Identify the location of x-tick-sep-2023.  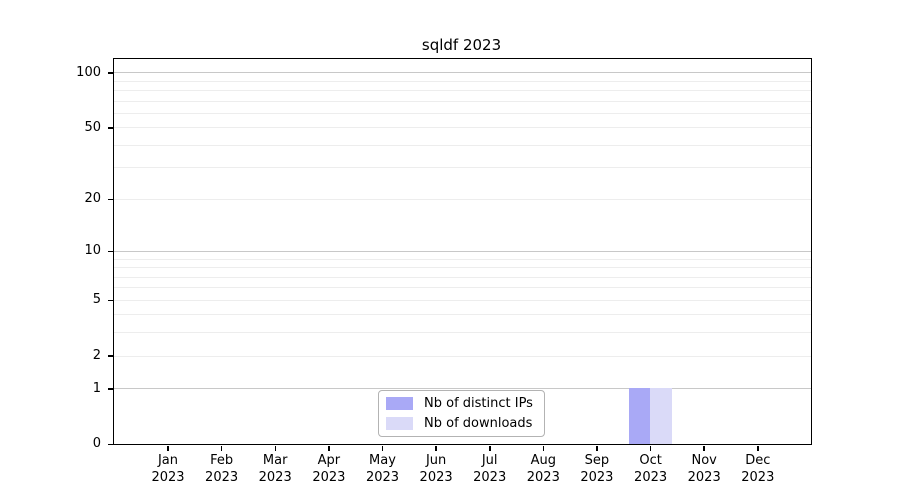
(597, 448).